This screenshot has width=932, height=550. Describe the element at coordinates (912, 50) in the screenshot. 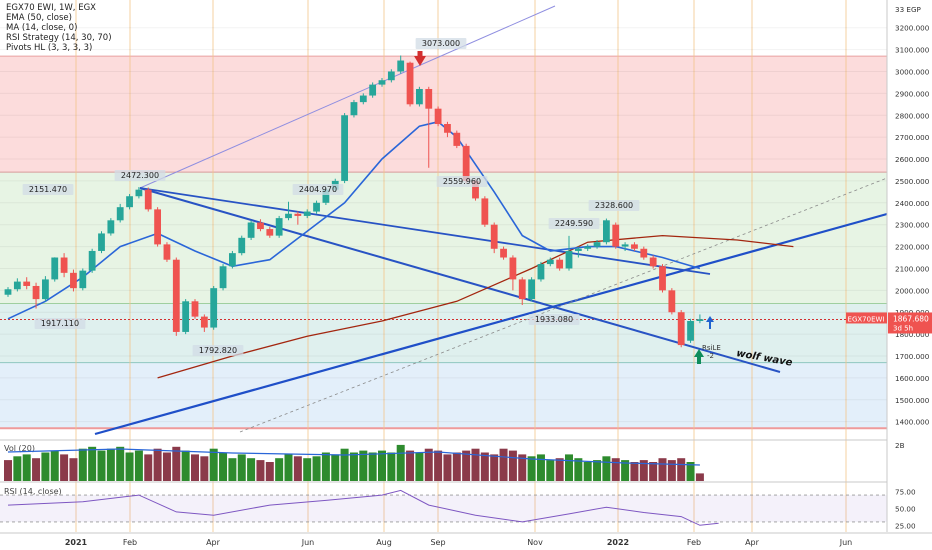

I see `price-tick-label: 3100.000` at that location.